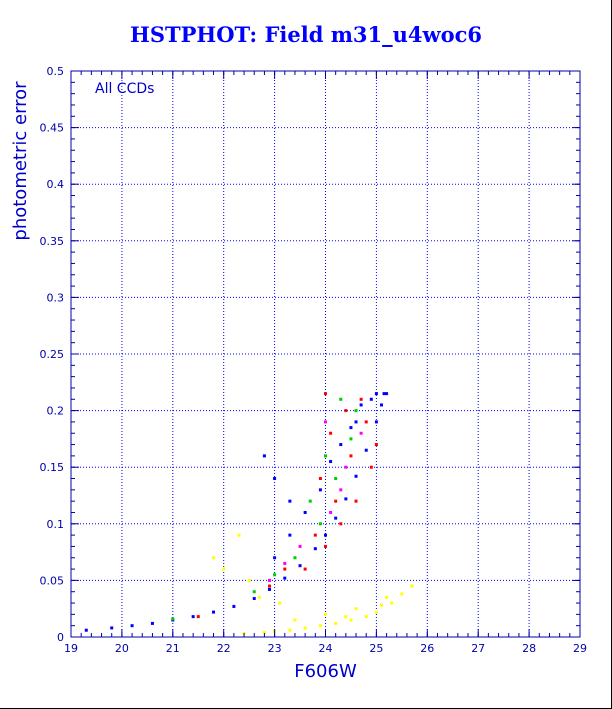 The width and height of the screenshot is (612, 709). What do you see at coordinates (60, 637) in the screenshot?
I see `y-tick-label: 0` at bounding box center [60, 637].